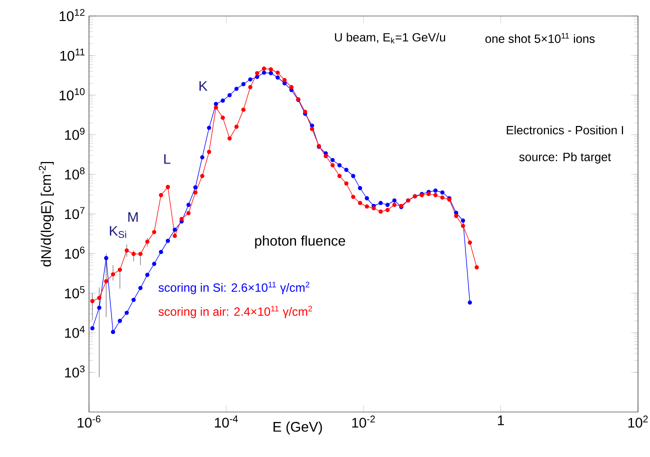 This screenshot has width=650, height=457. I want to click on x-axis-title: E (GeV), so click(298, 428).